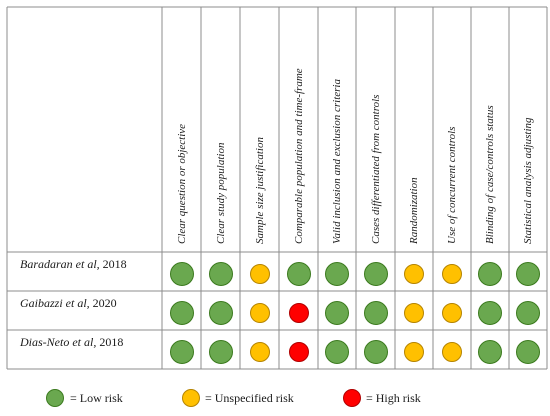 This screenshot has height=416, width=550. What do you see at coordinates (375, 169) in the screenshot?
I see `criterion-header: Cases differentiated from controls` at bounding box center [375, 169].